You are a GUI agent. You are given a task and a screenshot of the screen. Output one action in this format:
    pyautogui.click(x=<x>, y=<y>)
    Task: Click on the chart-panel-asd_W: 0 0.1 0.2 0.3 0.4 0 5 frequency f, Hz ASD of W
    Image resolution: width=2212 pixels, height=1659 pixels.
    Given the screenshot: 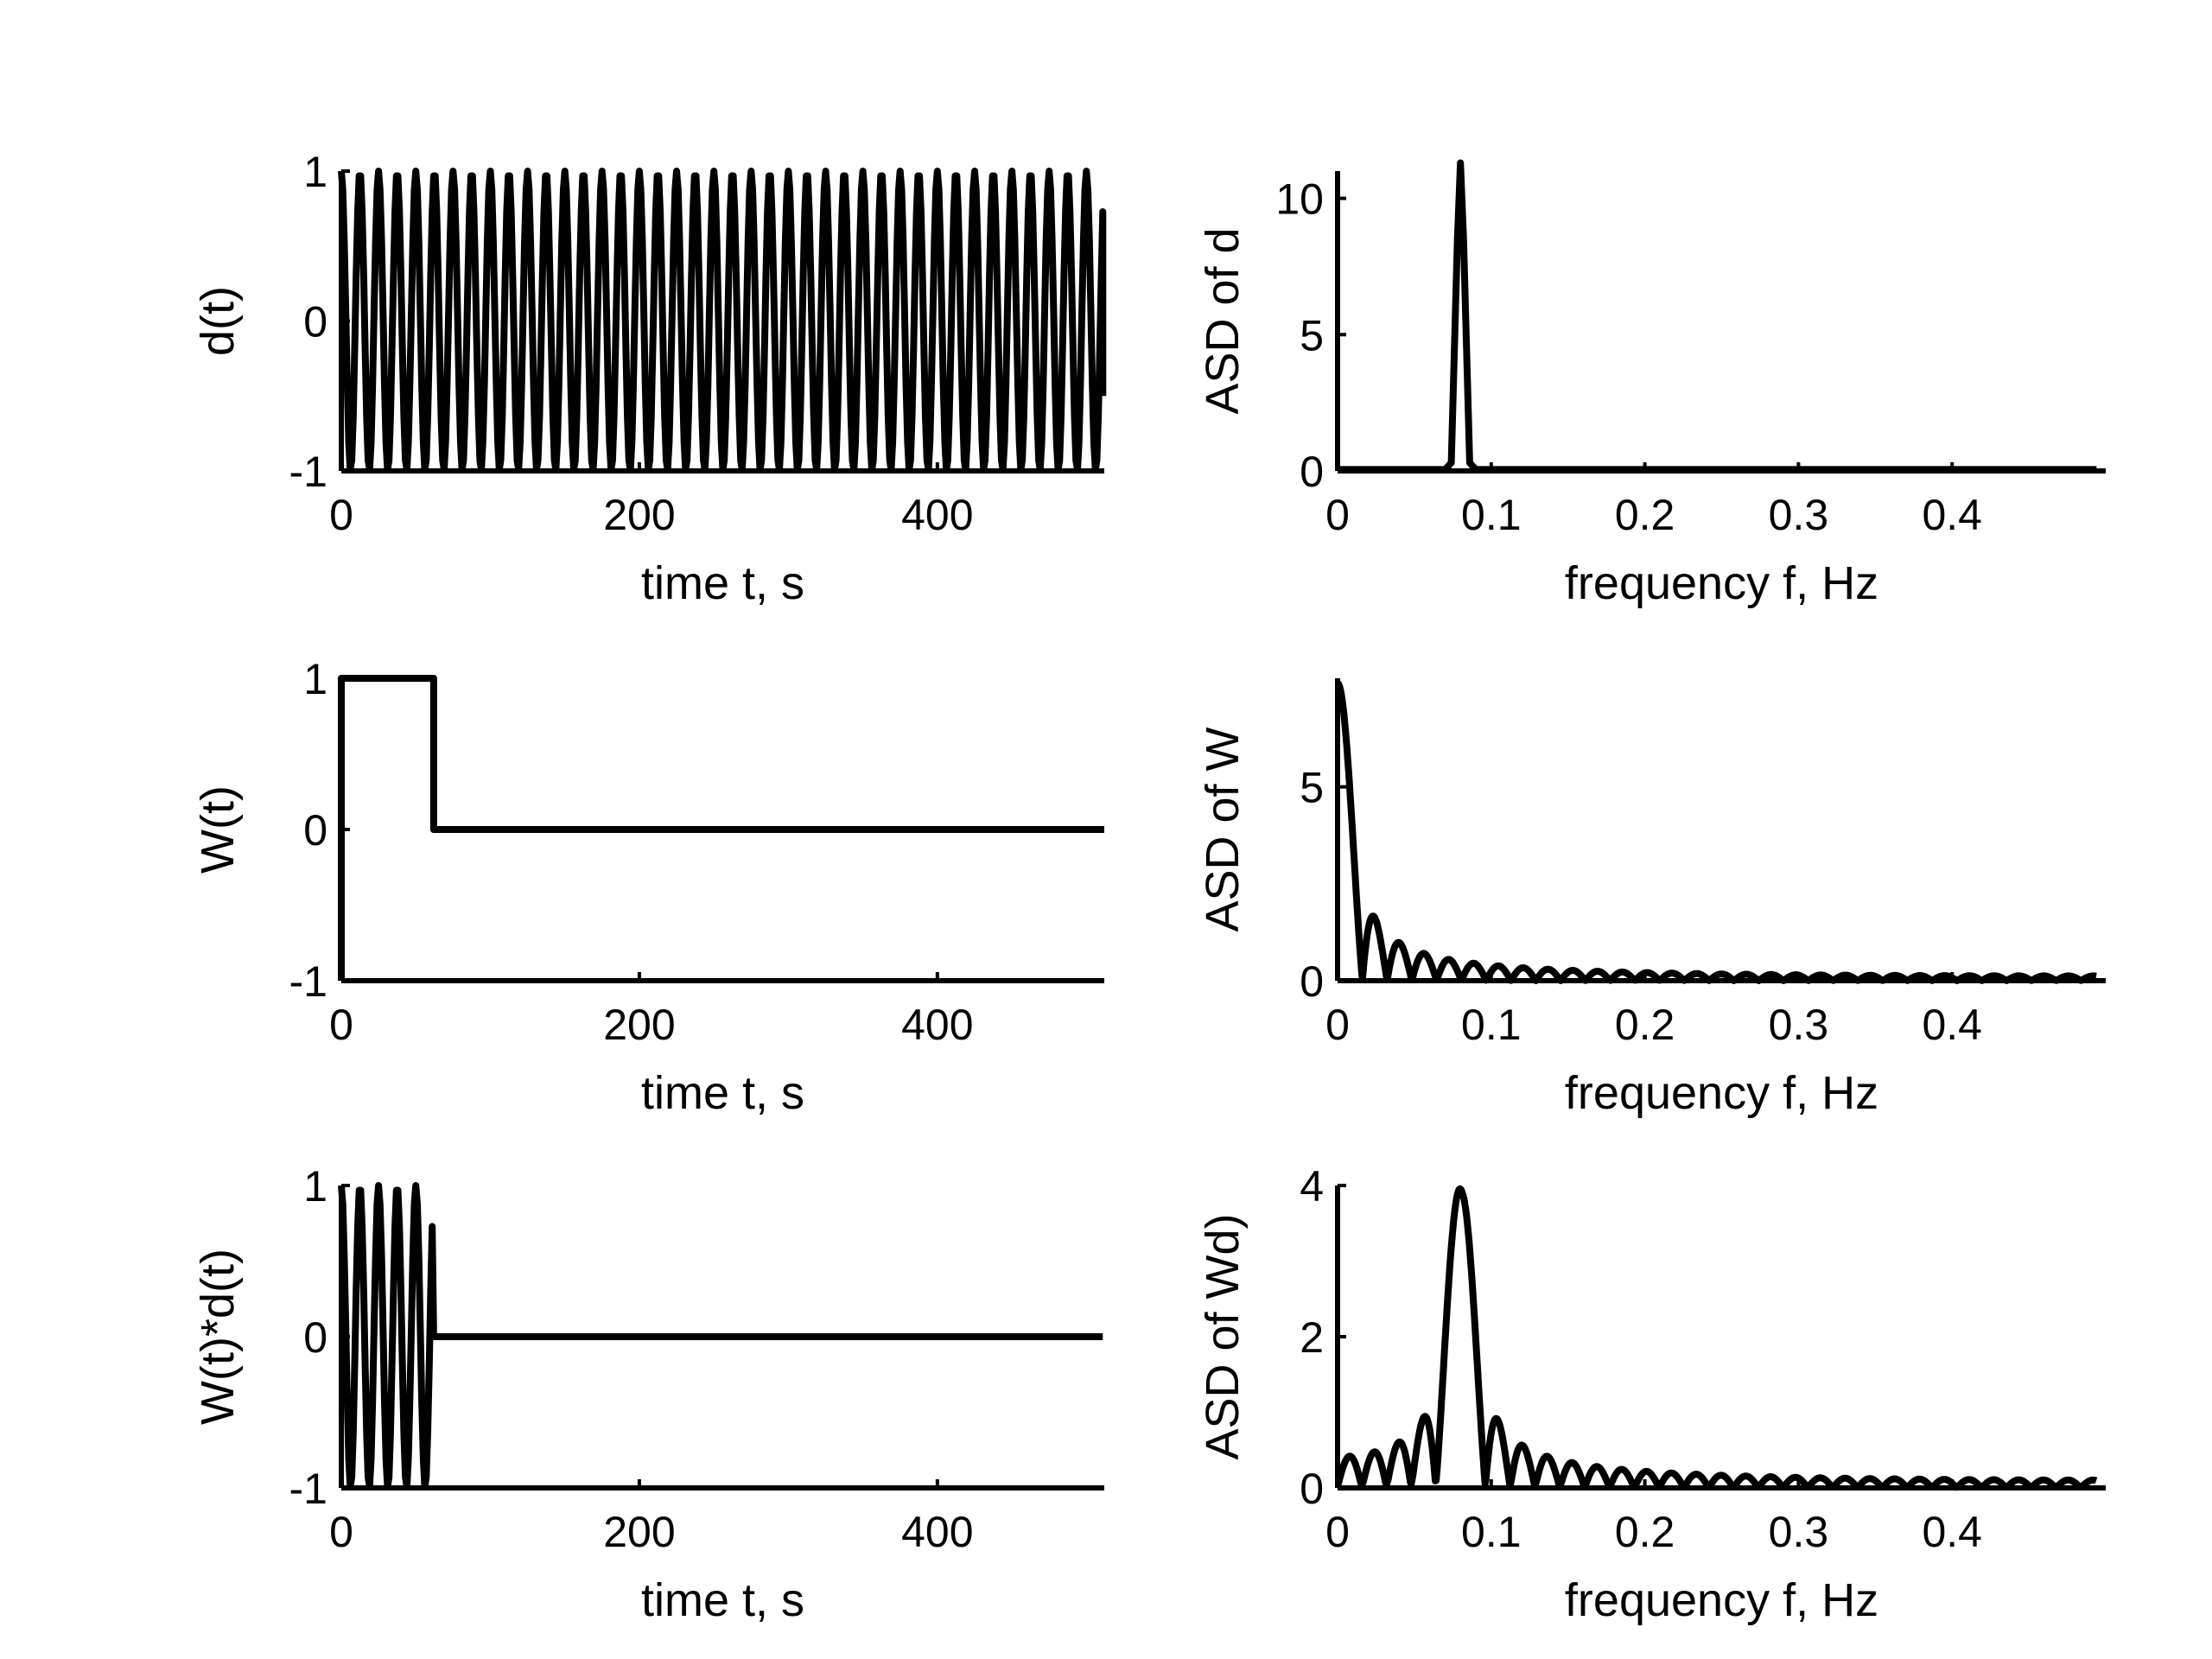 What is the action you would take?
    pyautogui.click(x=1651, y=898)
    